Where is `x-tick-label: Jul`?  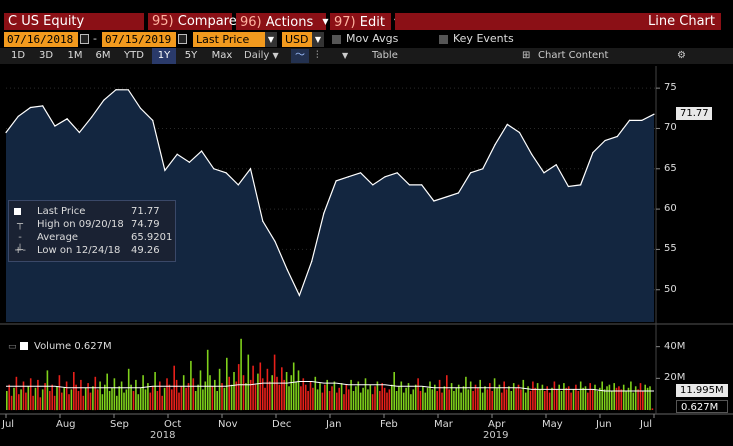
x-tick-label: Jul is located at coordinates (646, 424).